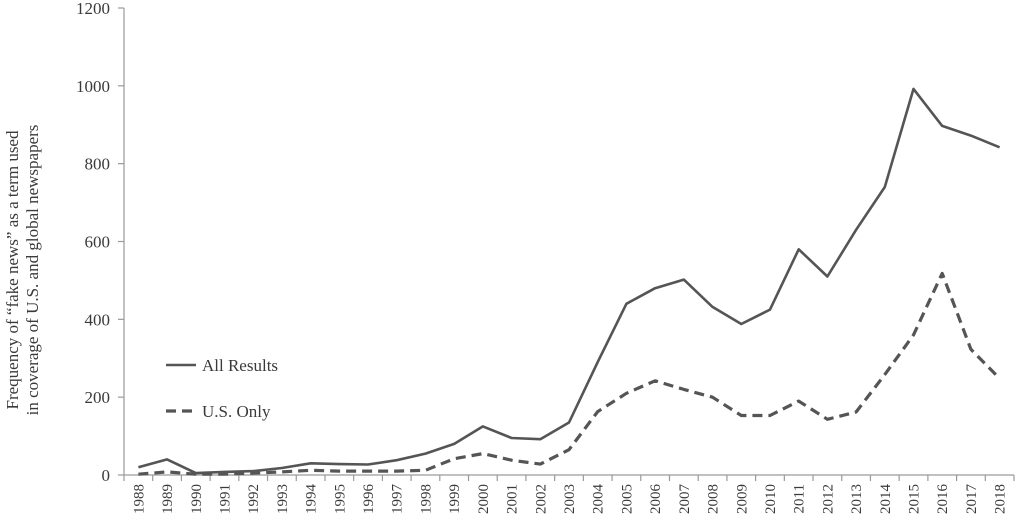 Image resolution: width=1024 pixels, height=531 pixels. I want to click on x-tick-label: 1993, so click(283, 499).